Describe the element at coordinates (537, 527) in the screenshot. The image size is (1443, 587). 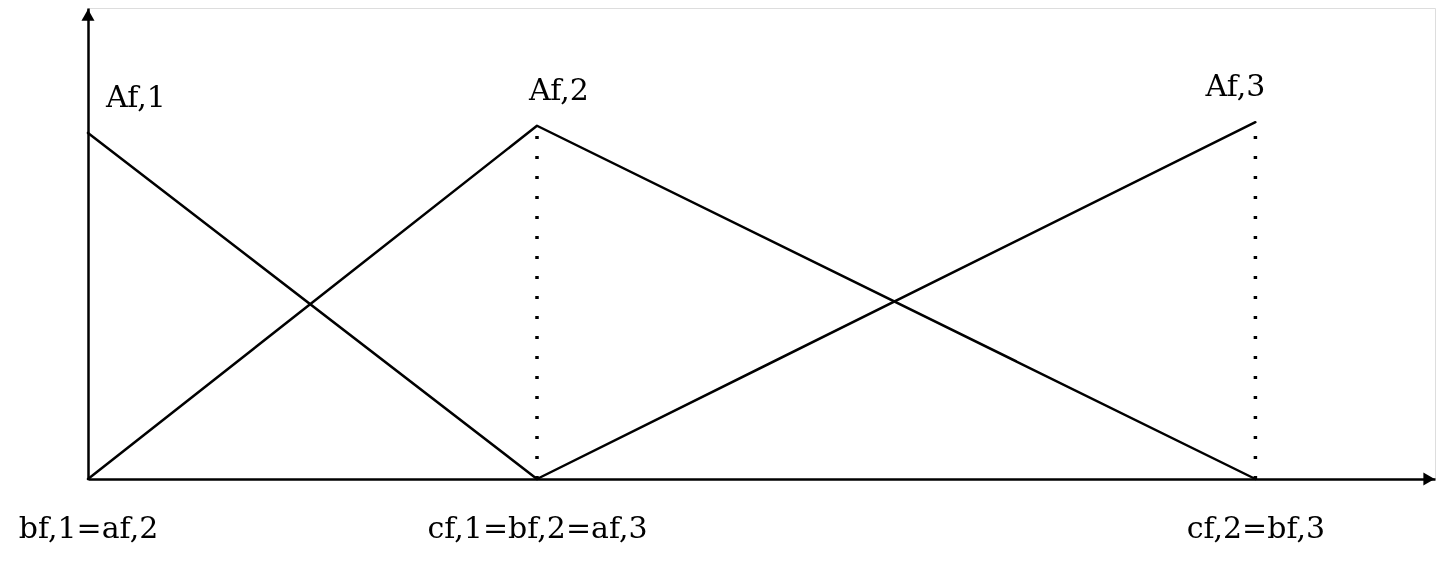
I see `x-tick-label: cf,1=bf,2=af,3` at that location.